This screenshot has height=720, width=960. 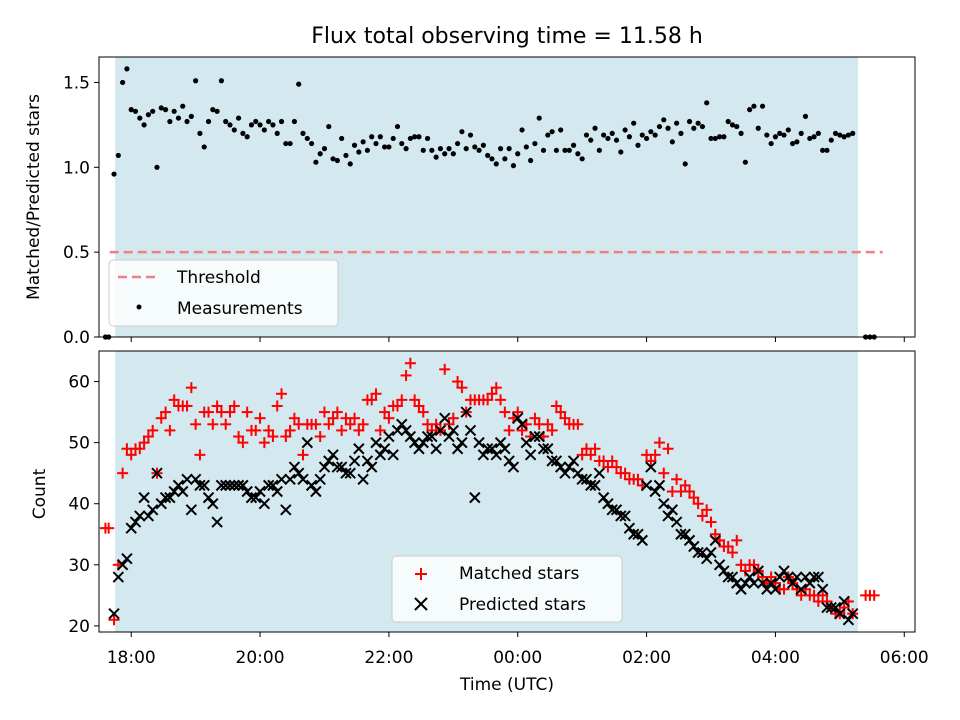 I want to click on top-legend: Threshold Measurements, so click(x=223, y=293).